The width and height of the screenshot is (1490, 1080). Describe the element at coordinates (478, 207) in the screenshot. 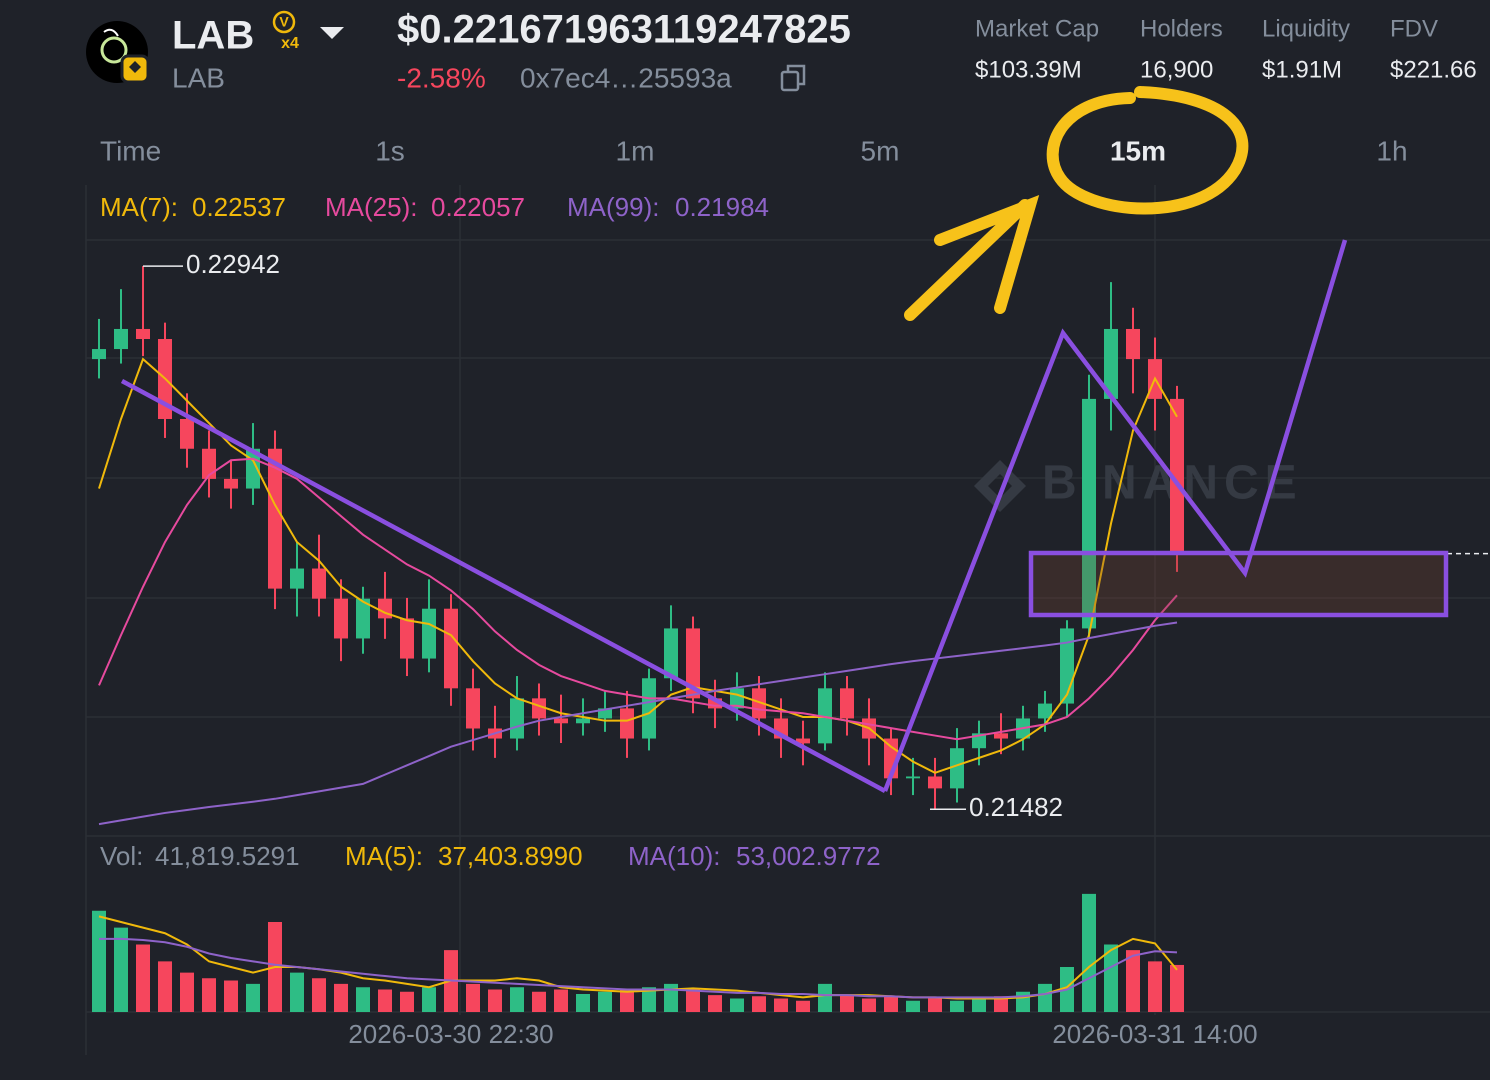

I see `ma-legend-value: 0.22057` at that location.